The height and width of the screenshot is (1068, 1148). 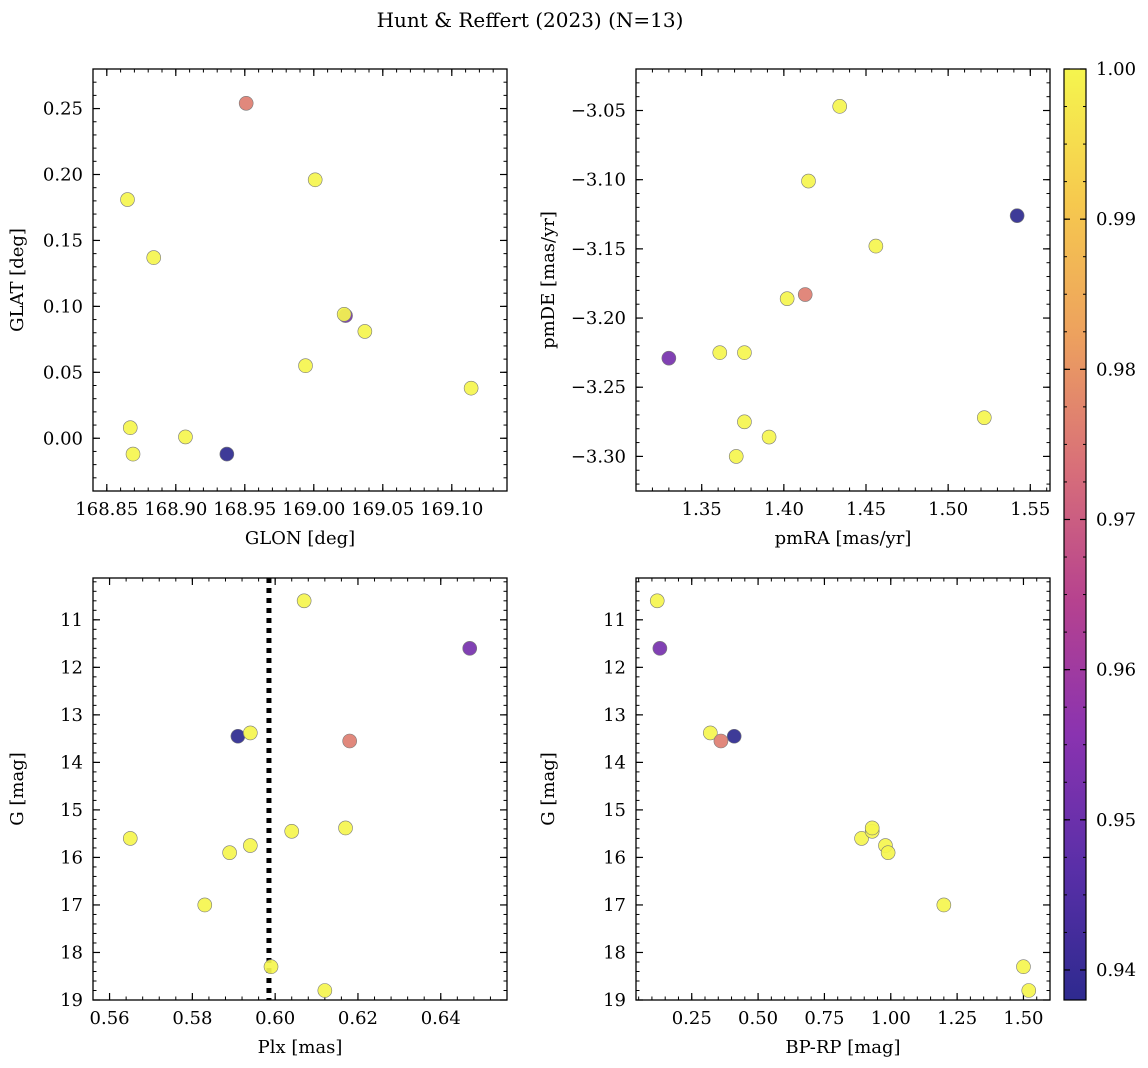 I want to click on y-tick-label: 0.05, so click(x=63, y=372).